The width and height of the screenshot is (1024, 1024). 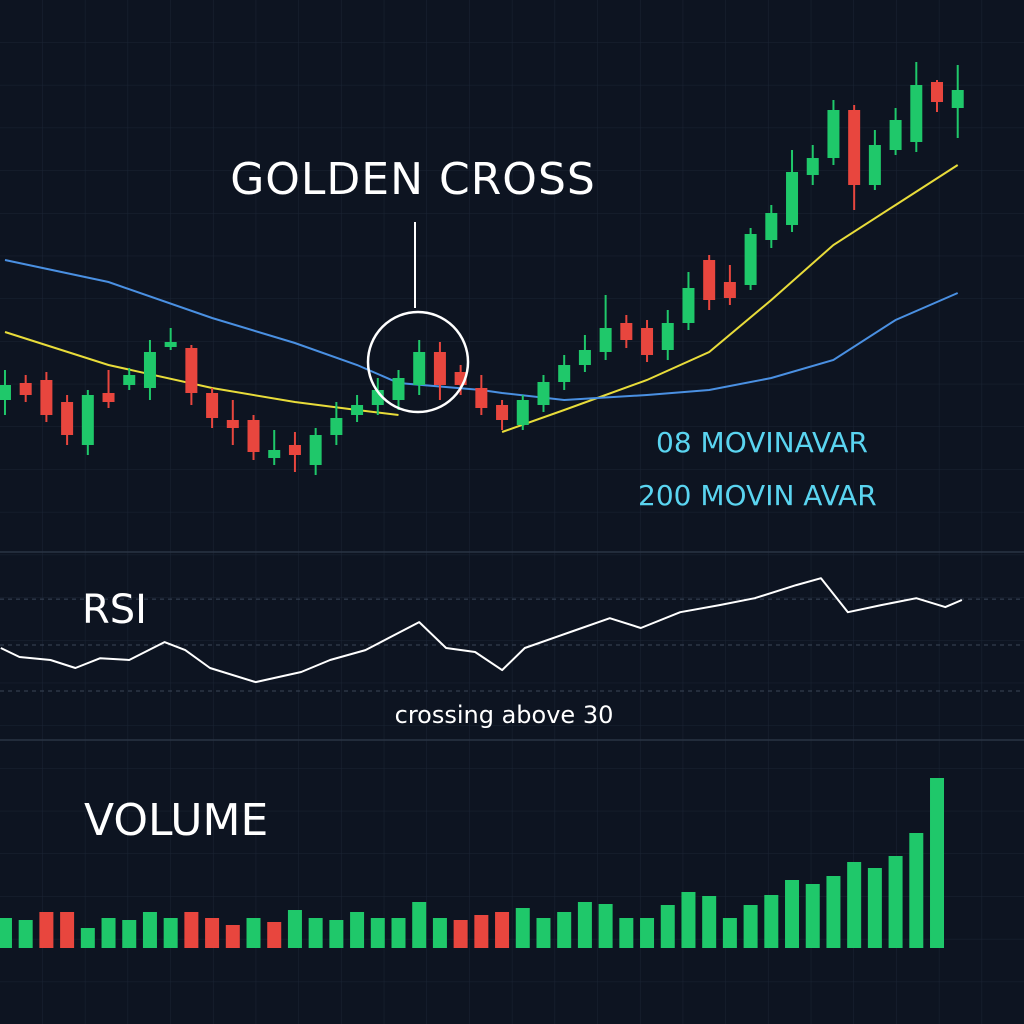 I want to click on moving-average-line, so click(x=481, y=330).